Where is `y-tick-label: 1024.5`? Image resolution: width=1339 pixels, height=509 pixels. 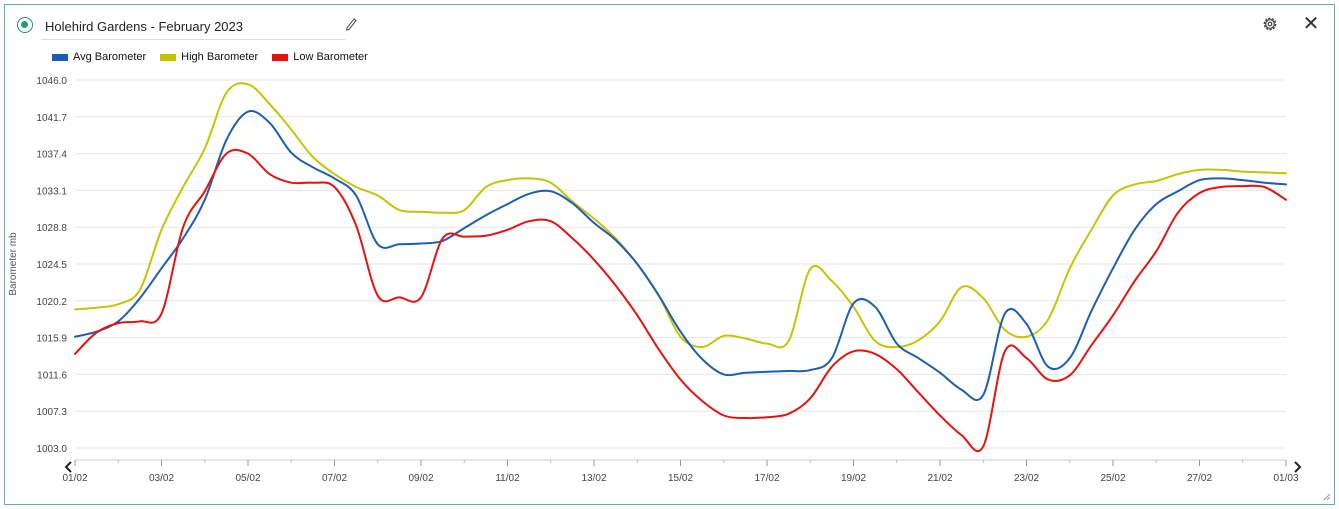 y-tick-label: 1024.5 is located at coordinates (51, 265).